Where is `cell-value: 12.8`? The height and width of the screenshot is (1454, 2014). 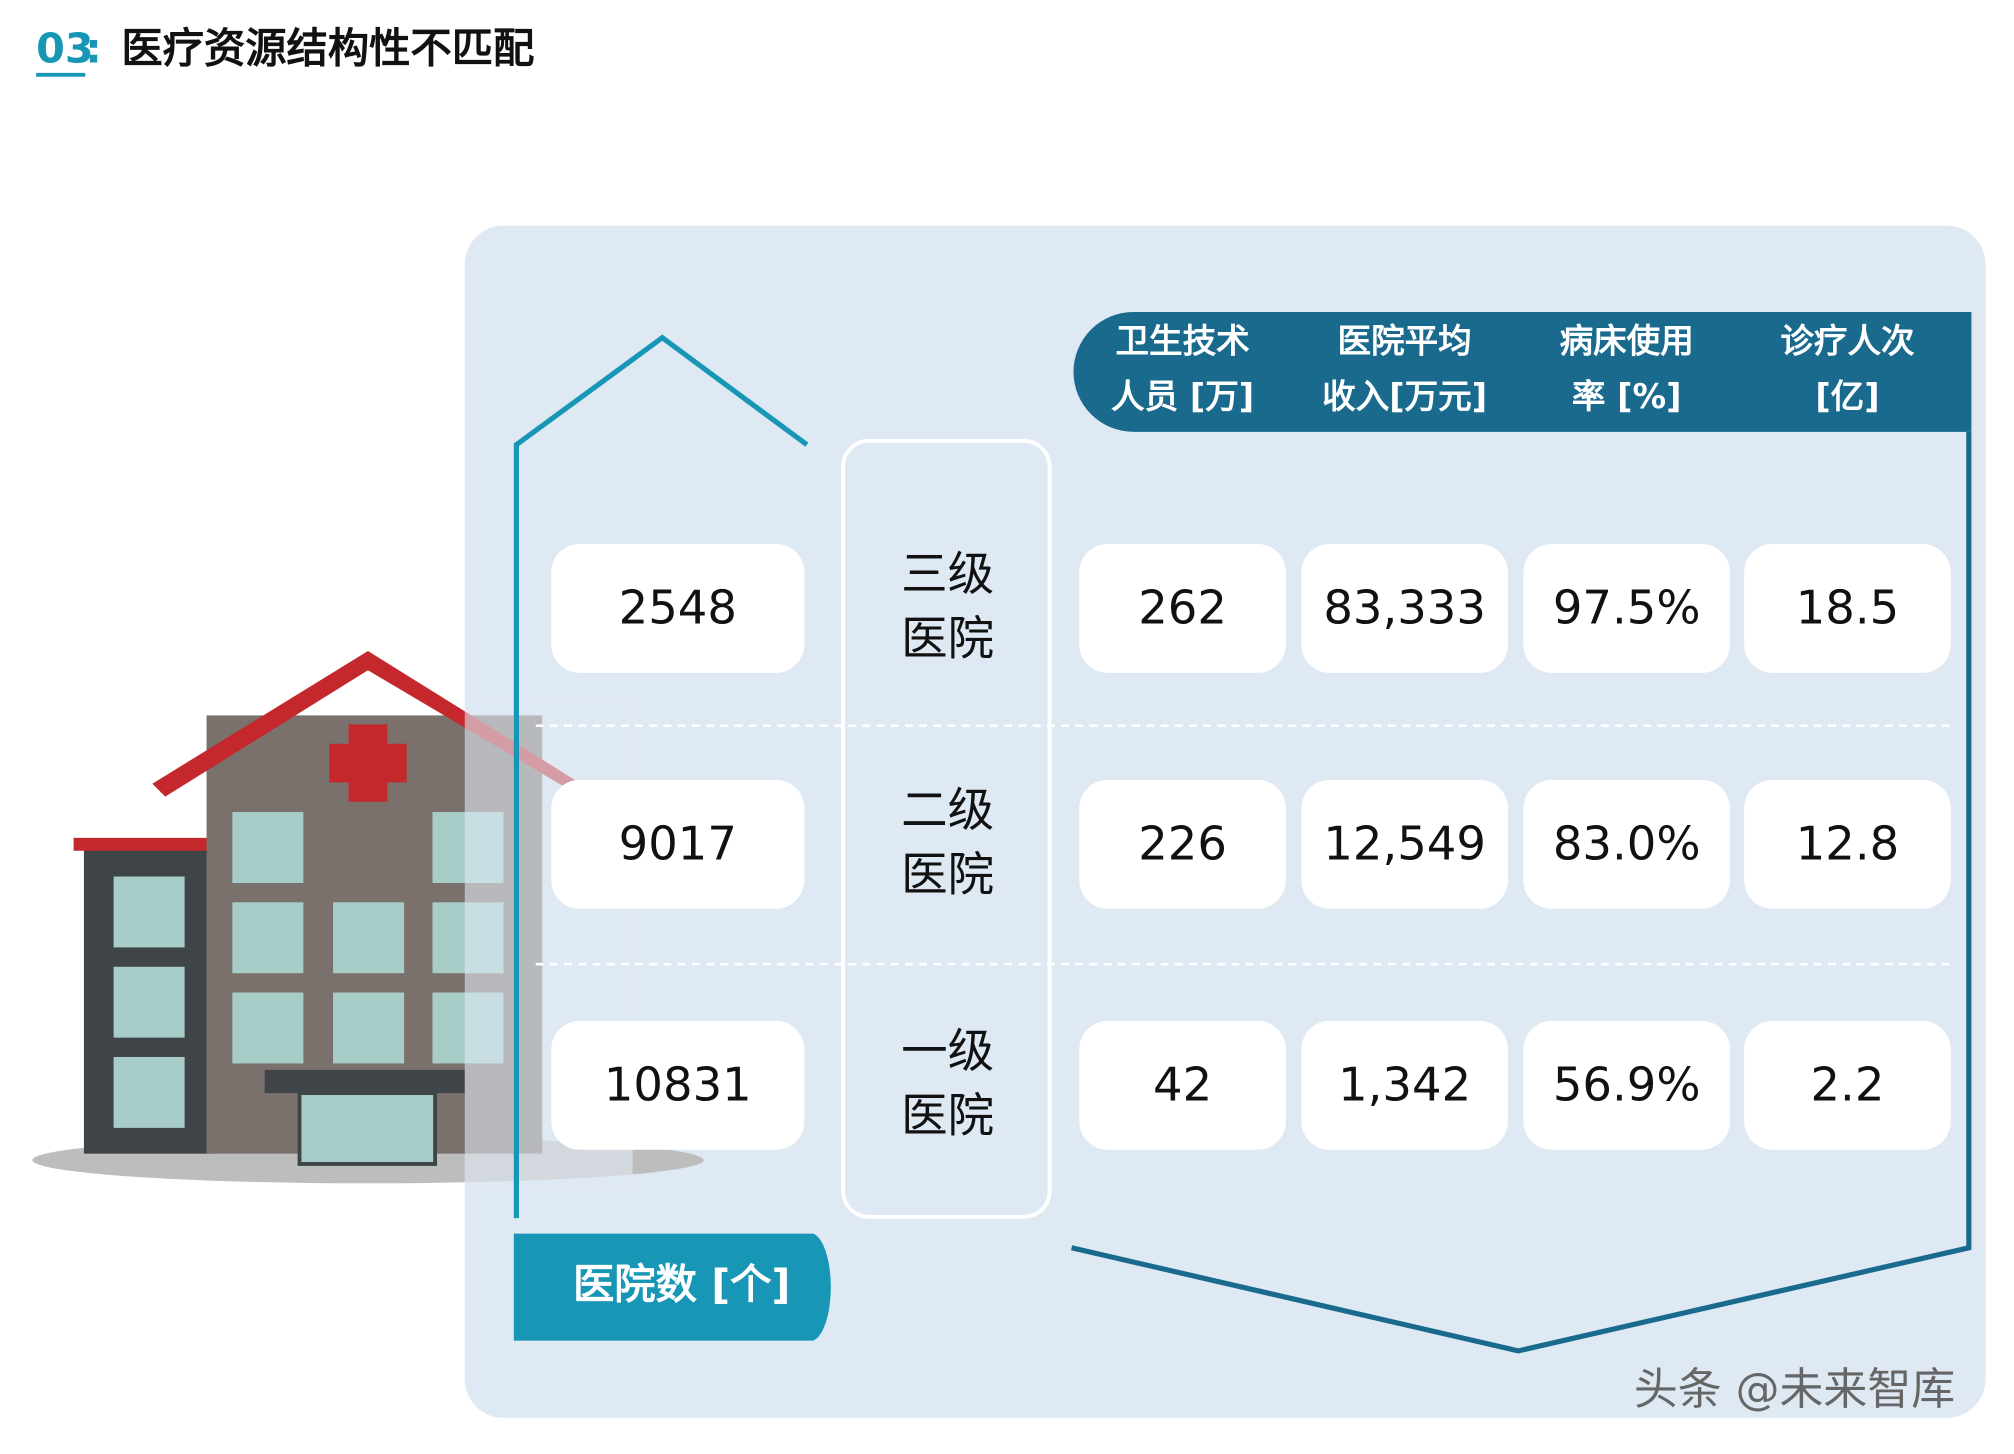
cell-value: 12.8 is located at coordinates (1847, 843).